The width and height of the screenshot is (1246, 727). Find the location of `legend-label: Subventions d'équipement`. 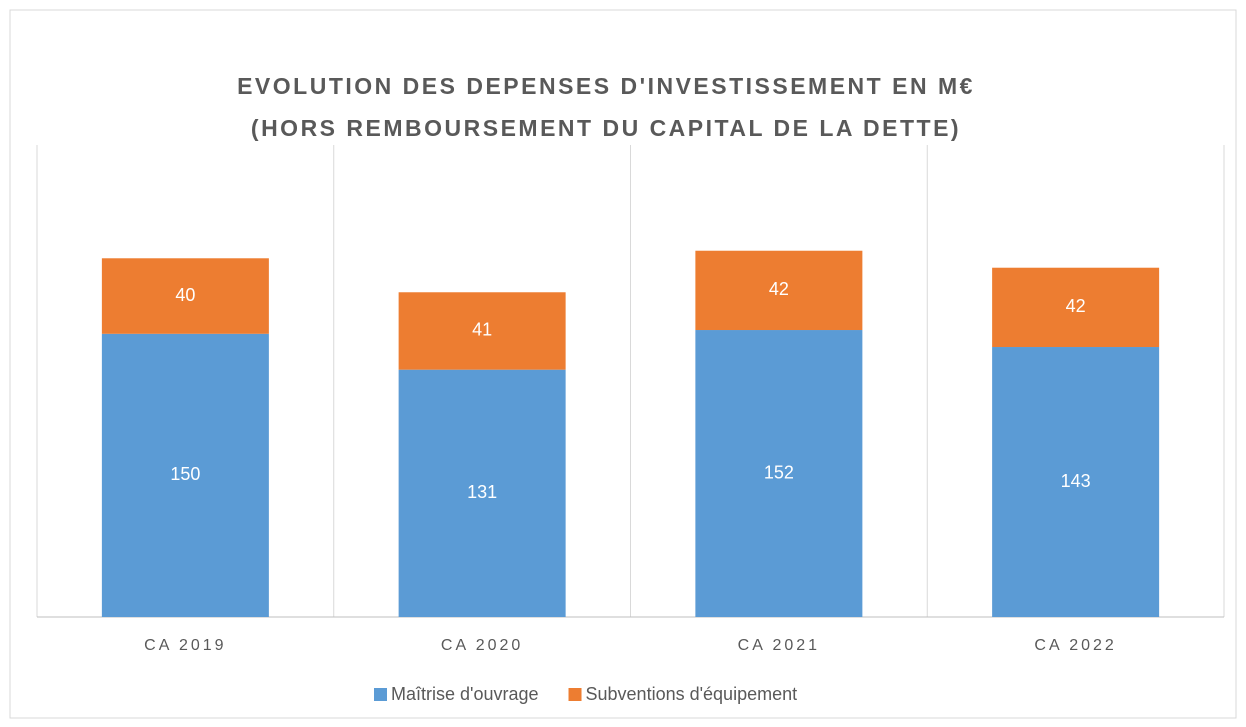

legend-label: Subventions d'équipement is located at coordinates (692, 694).